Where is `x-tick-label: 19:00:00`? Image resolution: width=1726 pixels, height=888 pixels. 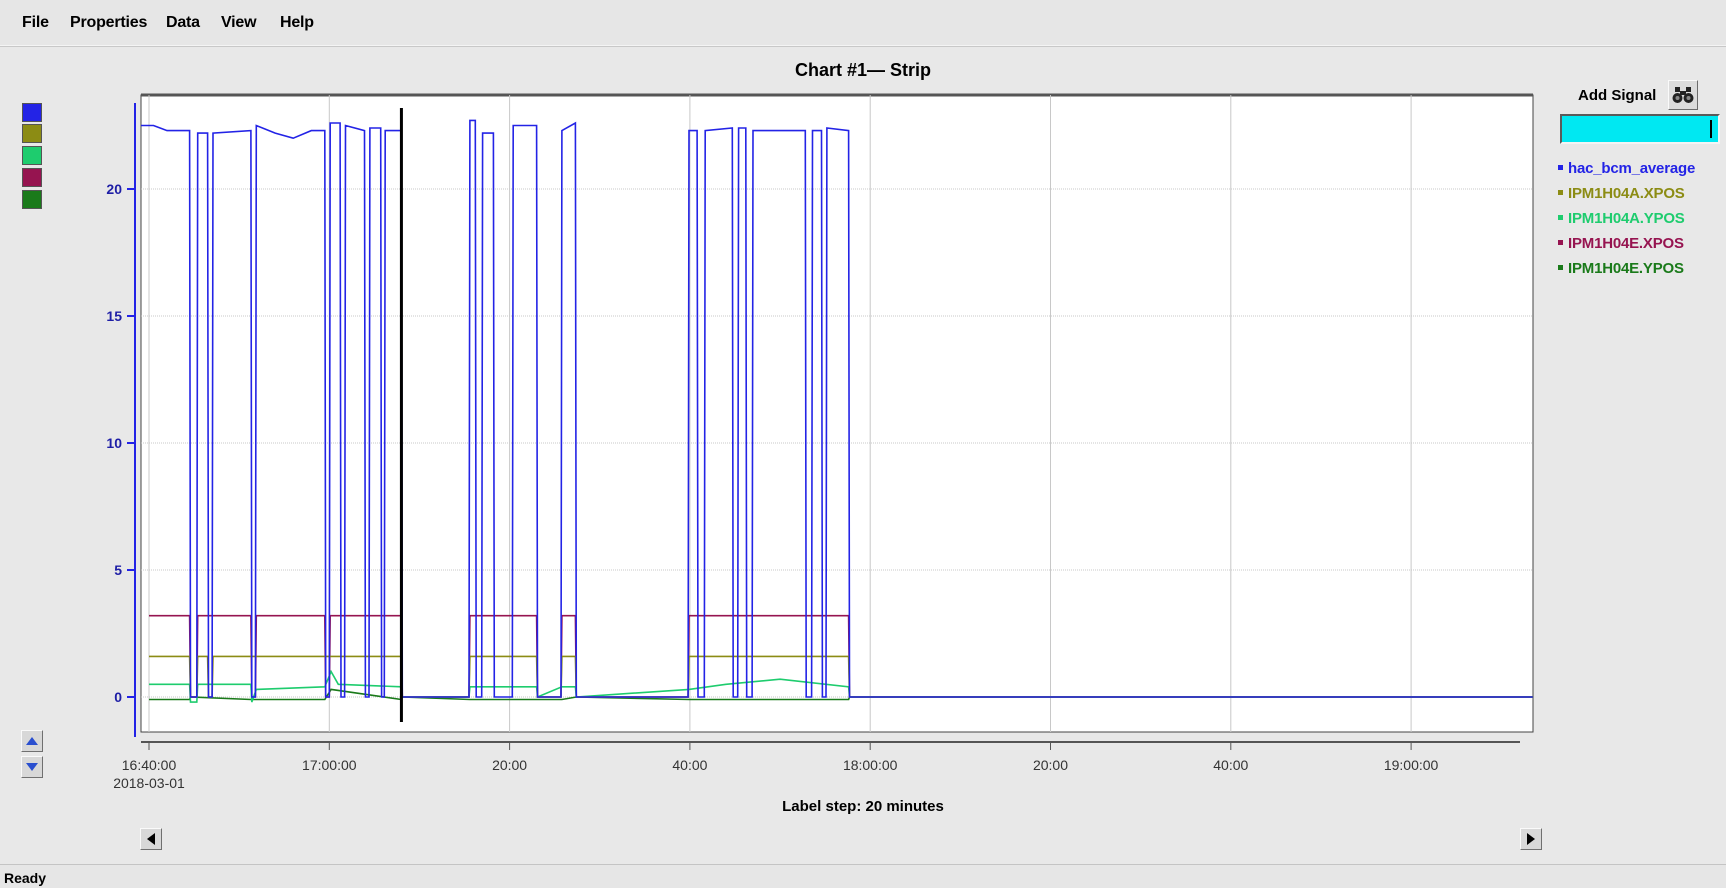 x-tick-label: 19:00:00 is located at coordinates (1411, 765).